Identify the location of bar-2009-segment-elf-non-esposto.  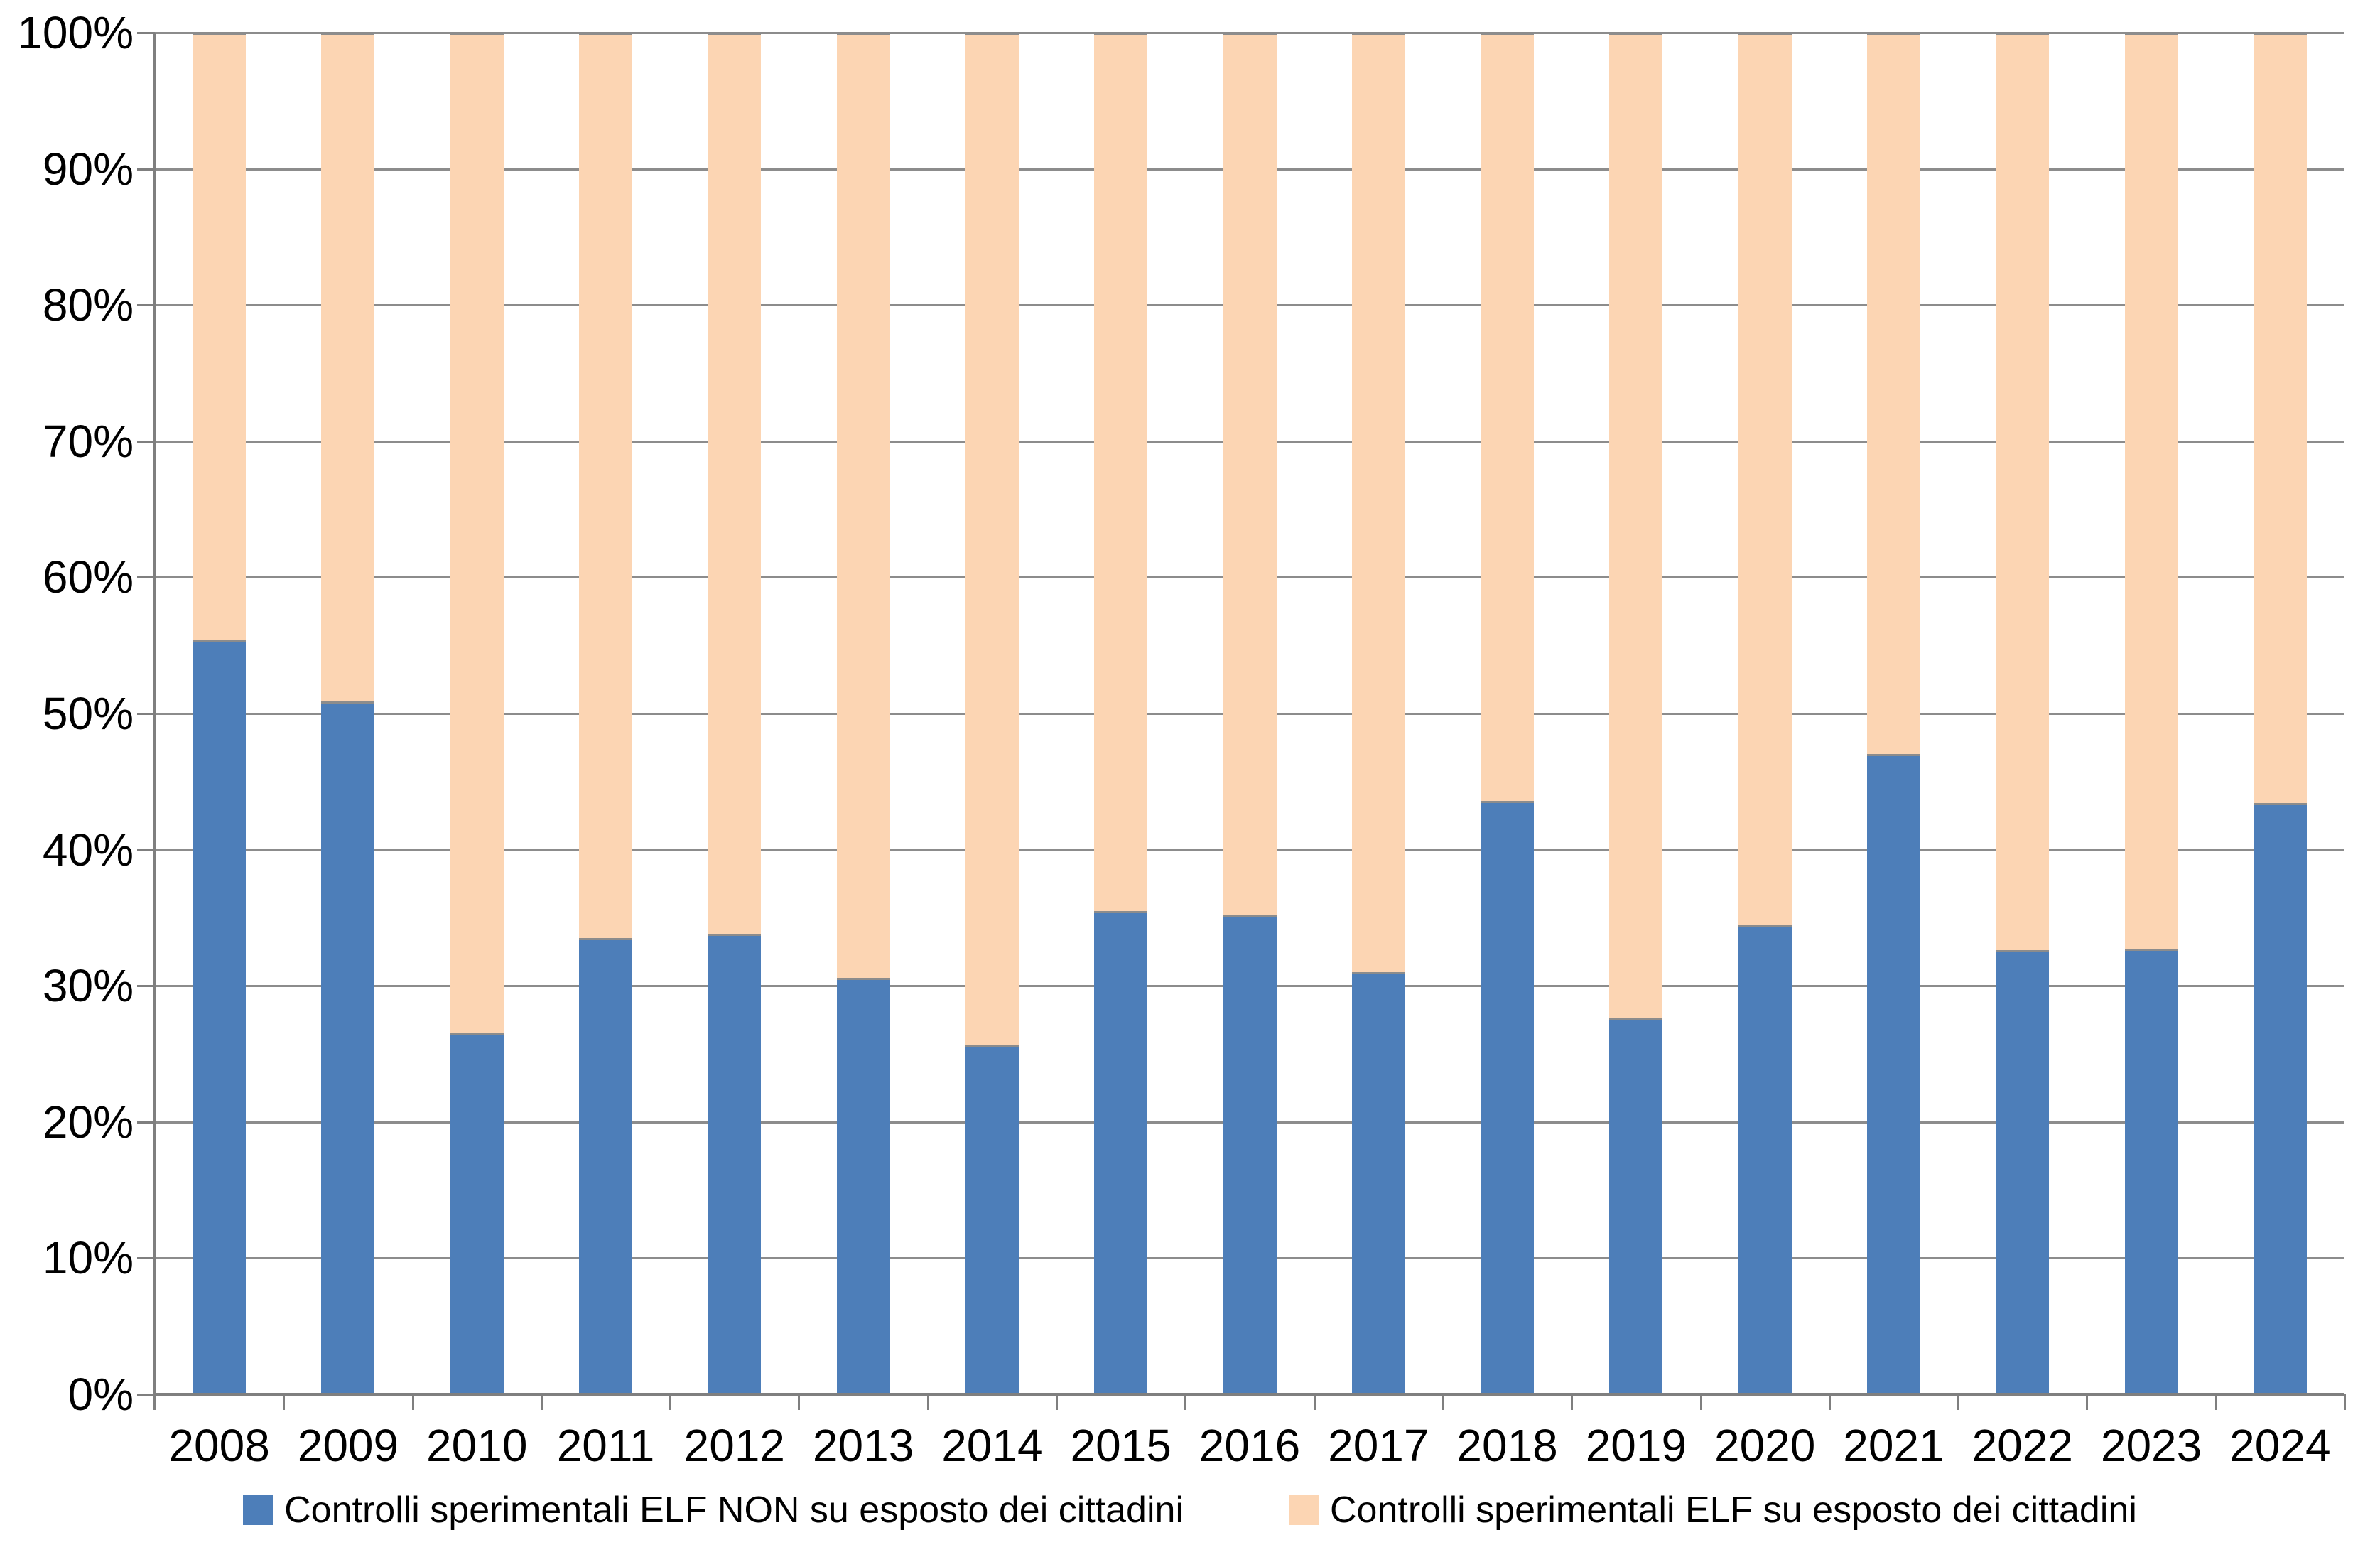
(348, 1047).